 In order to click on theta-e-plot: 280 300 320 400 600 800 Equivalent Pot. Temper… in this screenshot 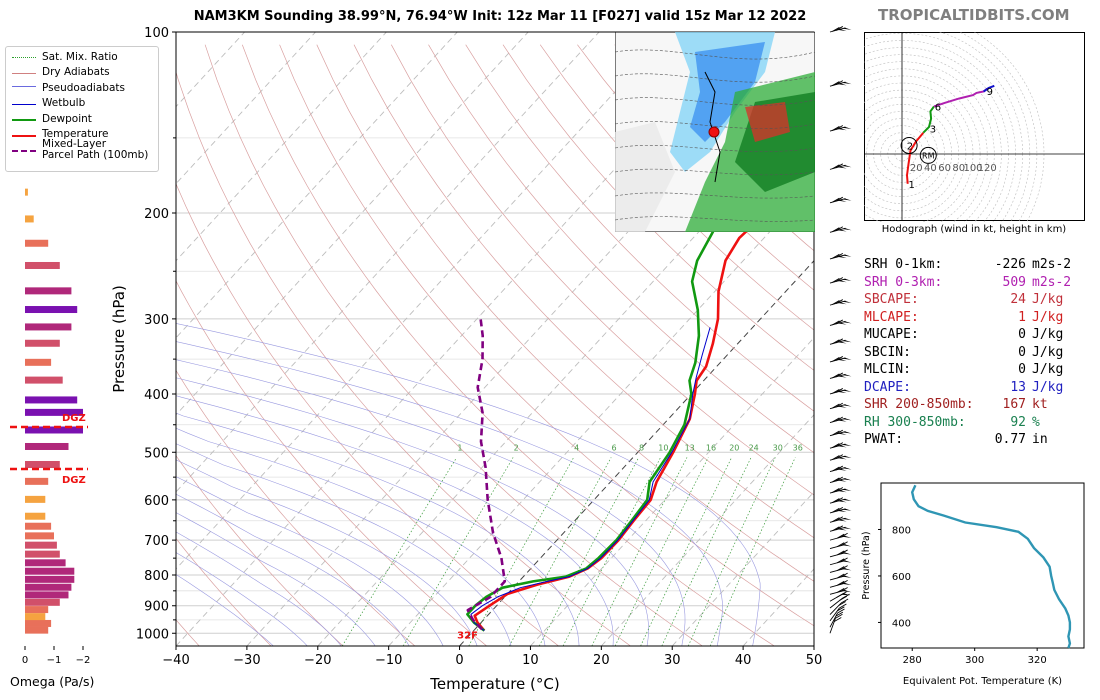, I will do `click(973, 584)`.